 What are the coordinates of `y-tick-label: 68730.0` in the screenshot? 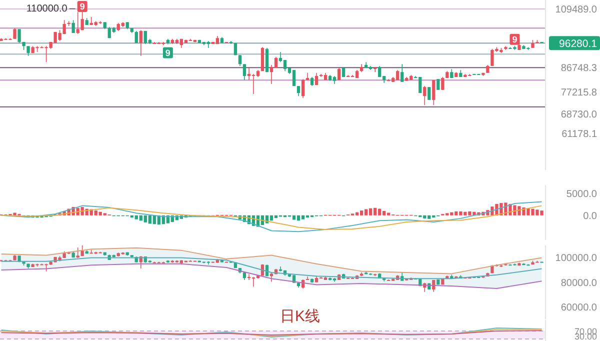 It's located at (579, 115).